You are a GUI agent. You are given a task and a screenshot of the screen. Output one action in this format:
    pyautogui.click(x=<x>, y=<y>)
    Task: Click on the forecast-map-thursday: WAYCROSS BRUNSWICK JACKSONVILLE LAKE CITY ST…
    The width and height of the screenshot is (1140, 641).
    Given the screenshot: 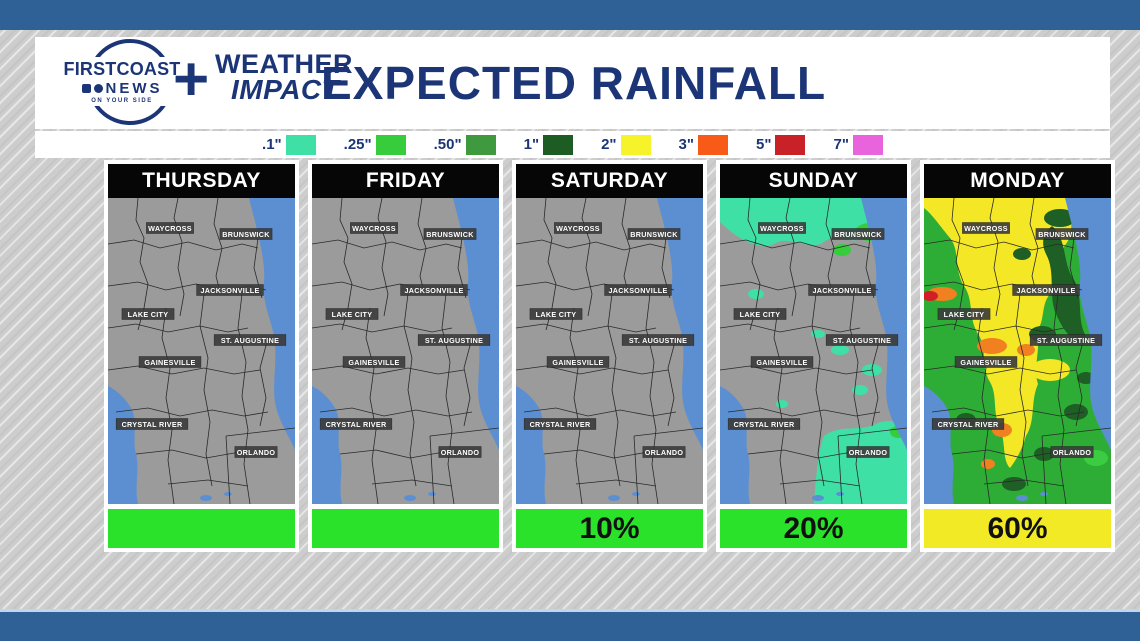 What is the action you would take?
    pyautogui.click(x=201, y=351)
    